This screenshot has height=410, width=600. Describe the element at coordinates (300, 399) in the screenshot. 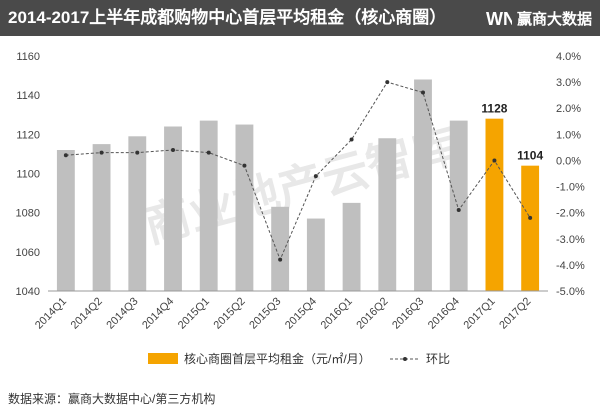

I see `source-note: 数据来源：赢商大数据中心/第三方机构` at that location.